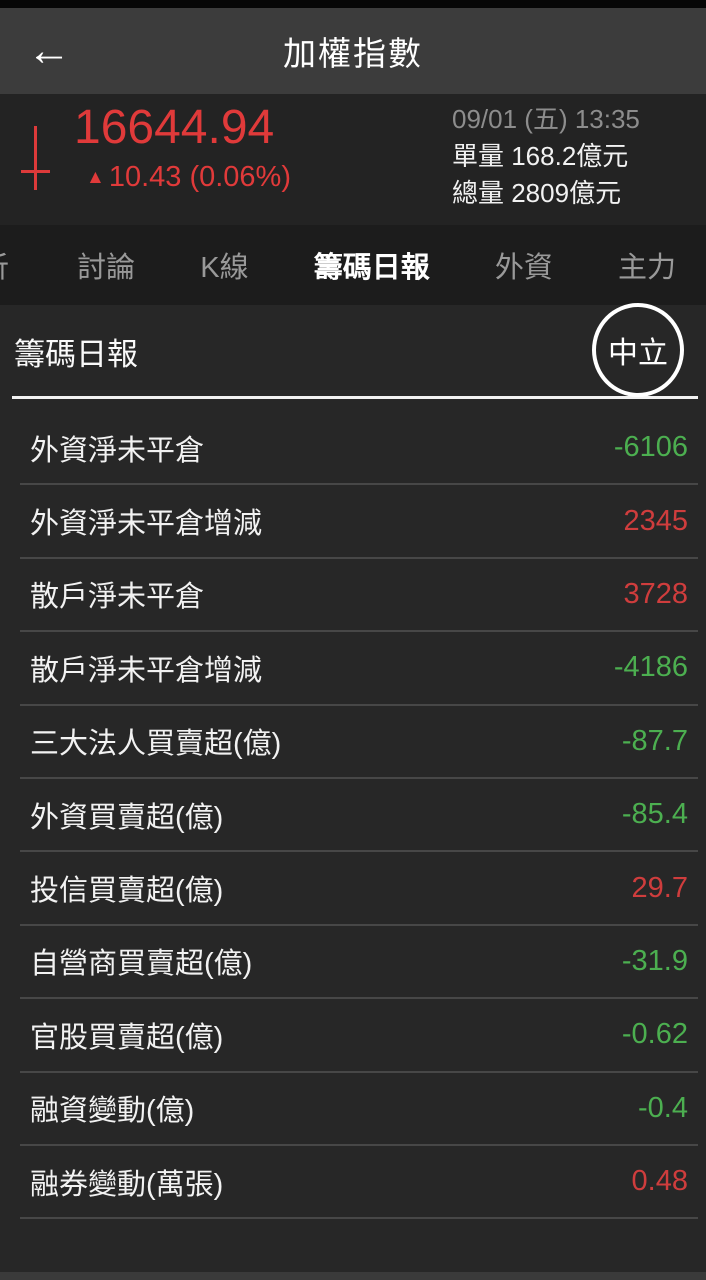 The image size is (706, 1280). I want to click on row-value: -87.7, so click(654, 740).